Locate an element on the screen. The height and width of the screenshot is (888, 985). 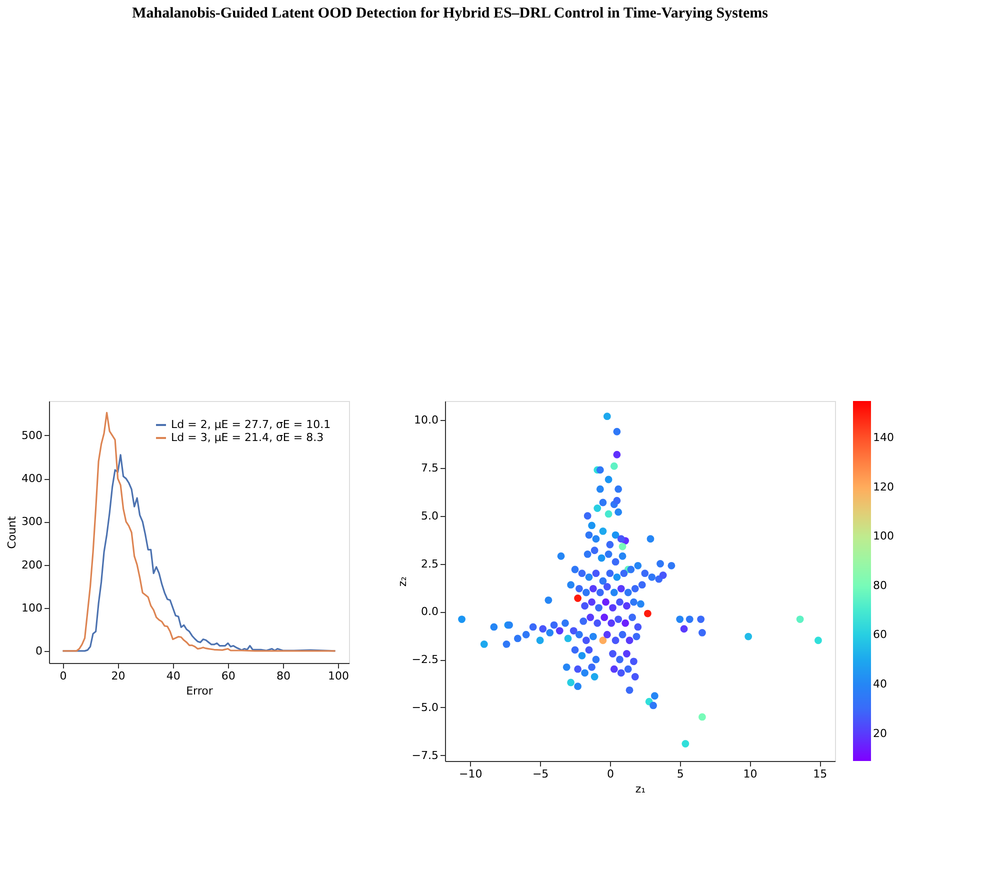
x-axis-title: z₁ is located at coordinates (640, 789).